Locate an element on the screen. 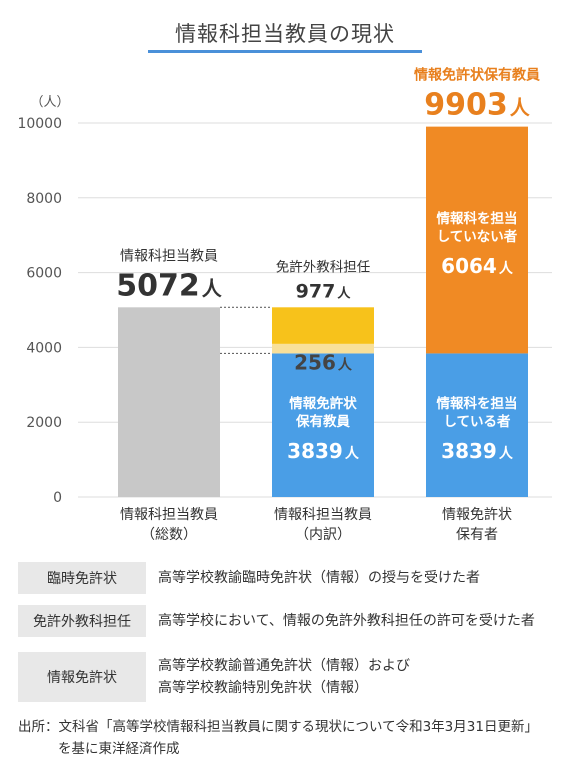 This screenshot has width=570, height=771. segment-label: していない者 is located at coordinates (477, 237).